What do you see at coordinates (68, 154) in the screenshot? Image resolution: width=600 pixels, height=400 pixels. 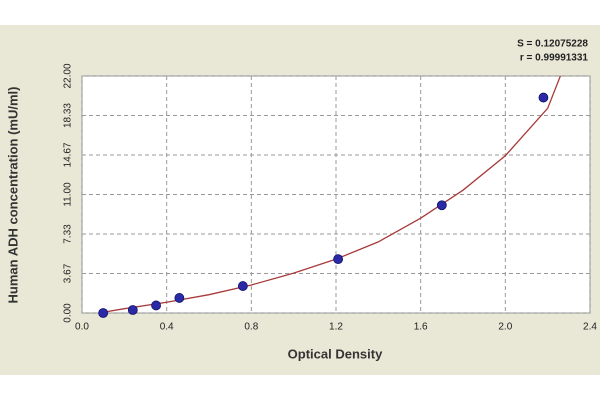 I see `y-tick-label: 14.67` at bounding box center [68, 154].